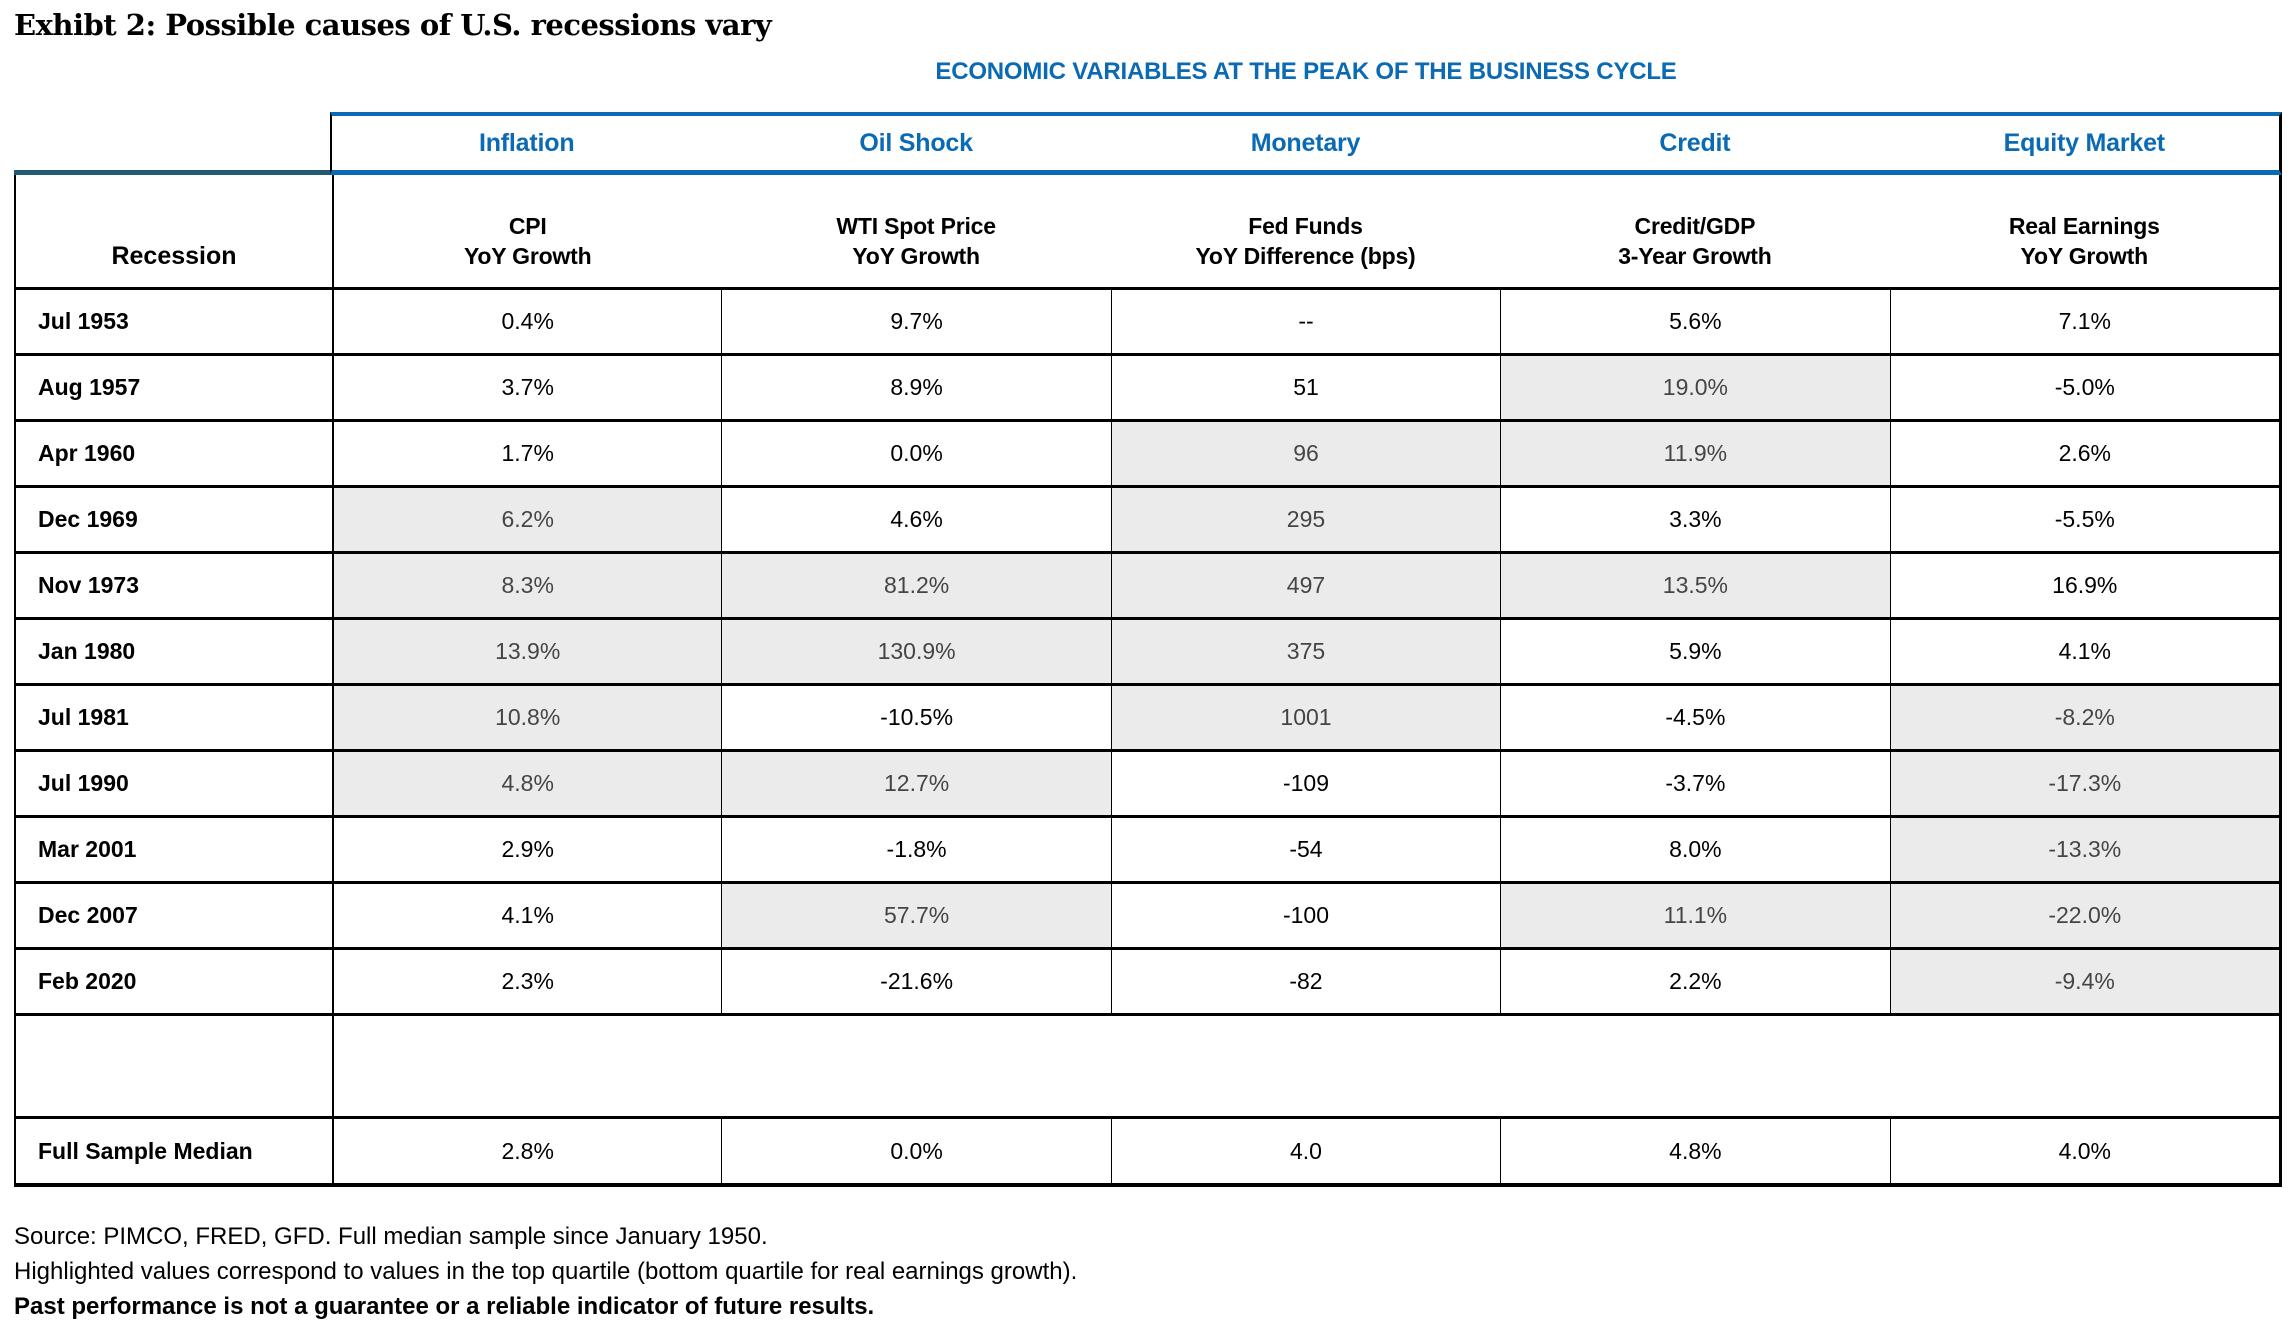 The height and width of the screenshot is (1333, 2292). I want to click on group-header-equity-market: Equity Market, so click(2084, 142).